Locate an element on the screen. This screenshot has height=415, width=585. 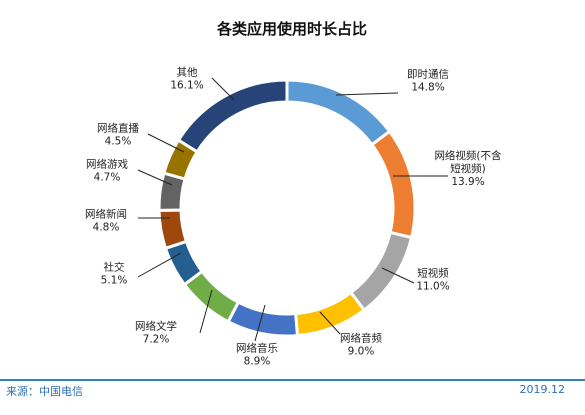
slice-name-label: 短视频 is located at coordinates (433, 273).